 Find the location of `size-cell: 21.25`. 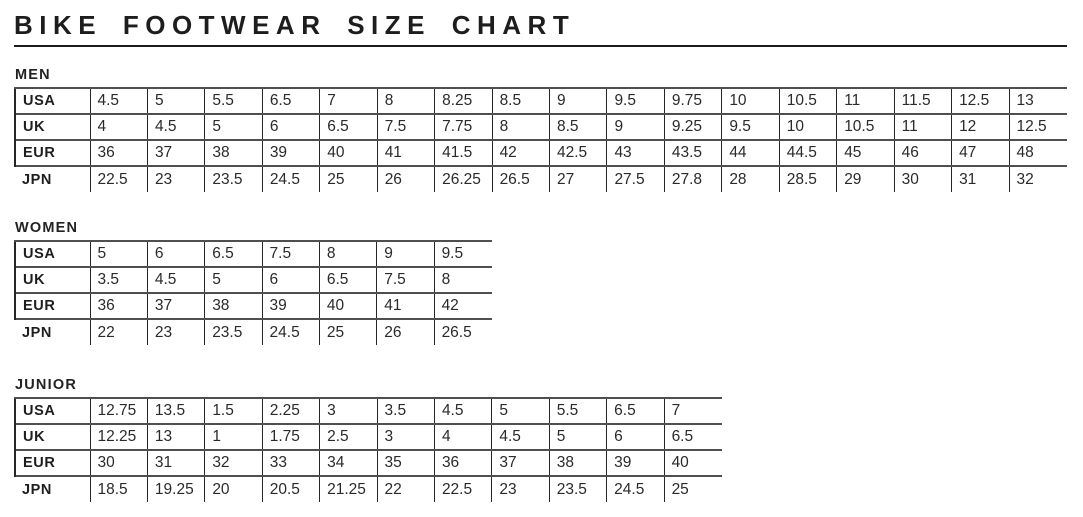

size-cell: 21.25 is located at coordinates (348, 488).